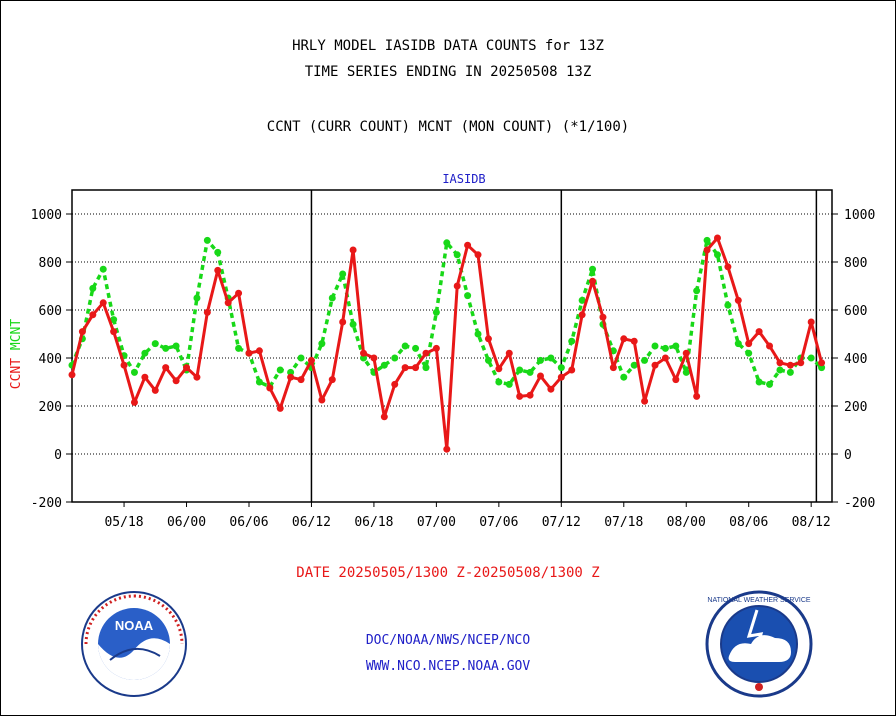  Describe the element at coordinates (186, 522) in the screenshot. I see `x-tick-label: 06/00` at that location.